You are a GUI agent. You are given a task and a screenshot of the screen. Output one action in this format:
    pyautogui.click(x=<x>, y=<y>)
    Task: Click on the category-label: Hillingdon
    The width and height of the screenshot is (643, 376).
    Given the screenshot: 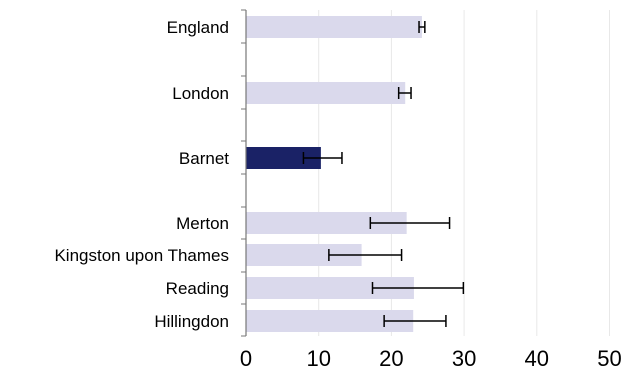 What is the action you would take?
    pyautogui.click(x=191, y=321)
    